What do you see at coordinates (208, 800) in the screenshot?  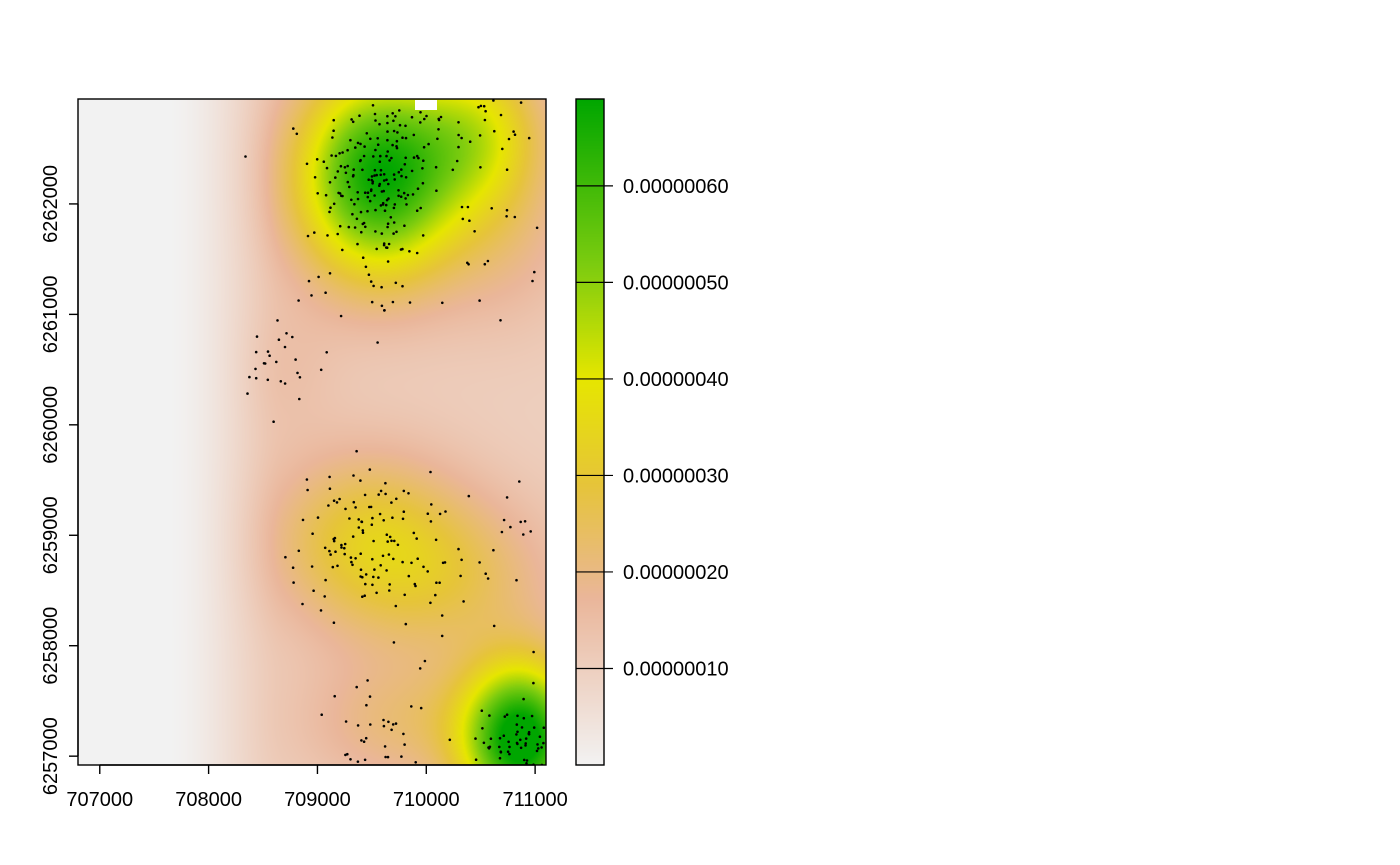 I see `x-tick-label: 708000` at bounding box center [208, 800].